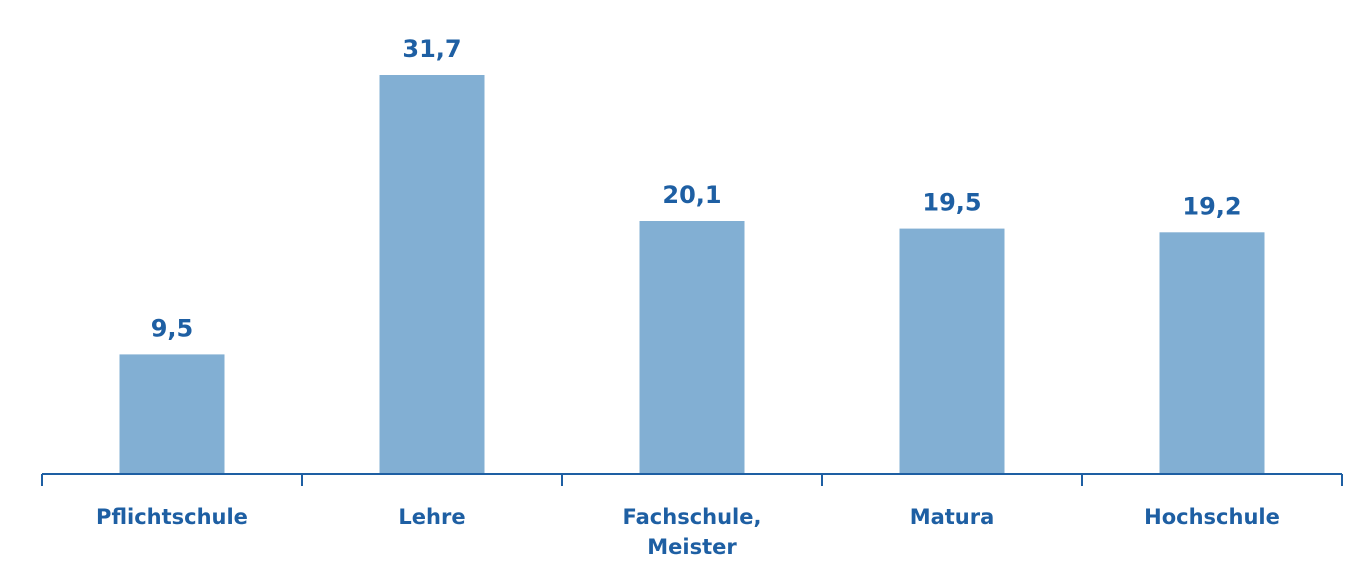 Image resolution: width=1360 pixels, height=584 pixels. Describe the element at coordinates (692, 532) in the screenshot. I see `category-label-2: Fachschule, Meister` at that location.